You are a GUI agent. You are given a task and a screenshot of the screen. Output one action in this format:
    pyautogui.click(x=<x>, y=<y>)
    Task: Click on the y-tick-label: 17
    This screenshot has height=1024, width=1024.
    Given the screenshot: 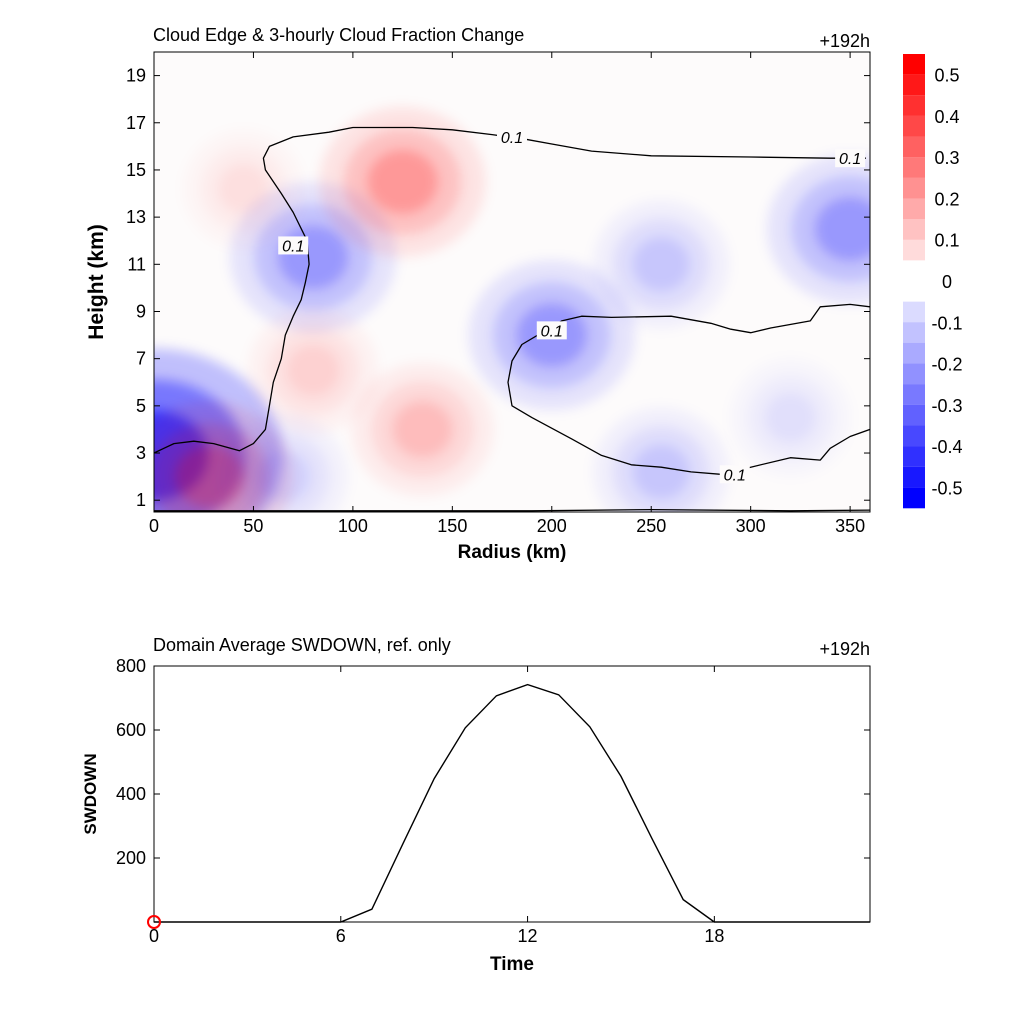 What is the action you would take?
    pyautogui.click(x=136, y=123)
    